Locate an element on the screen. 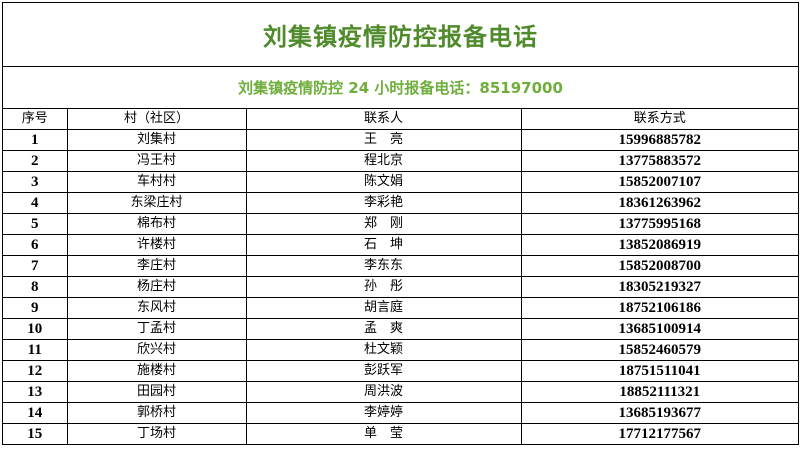 The image size is (803, 454). table-row: 15 丁场村单 莹 17712177567 is located at coordinates (400, 434).